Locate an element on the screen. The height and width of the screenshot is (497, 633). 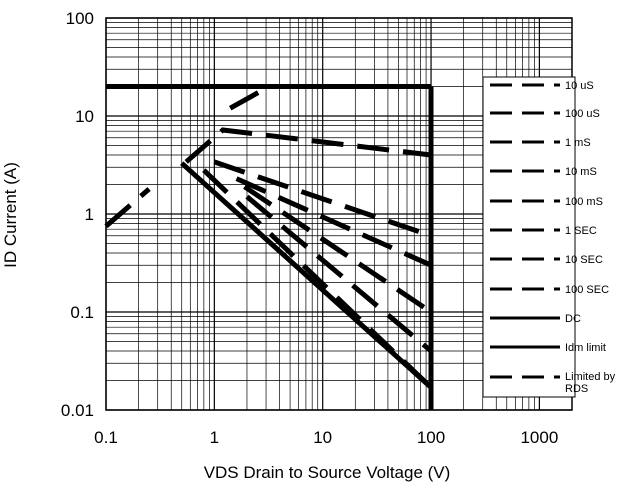
legend-item-10ms: 10 mS is located at coordinates (543, 172).